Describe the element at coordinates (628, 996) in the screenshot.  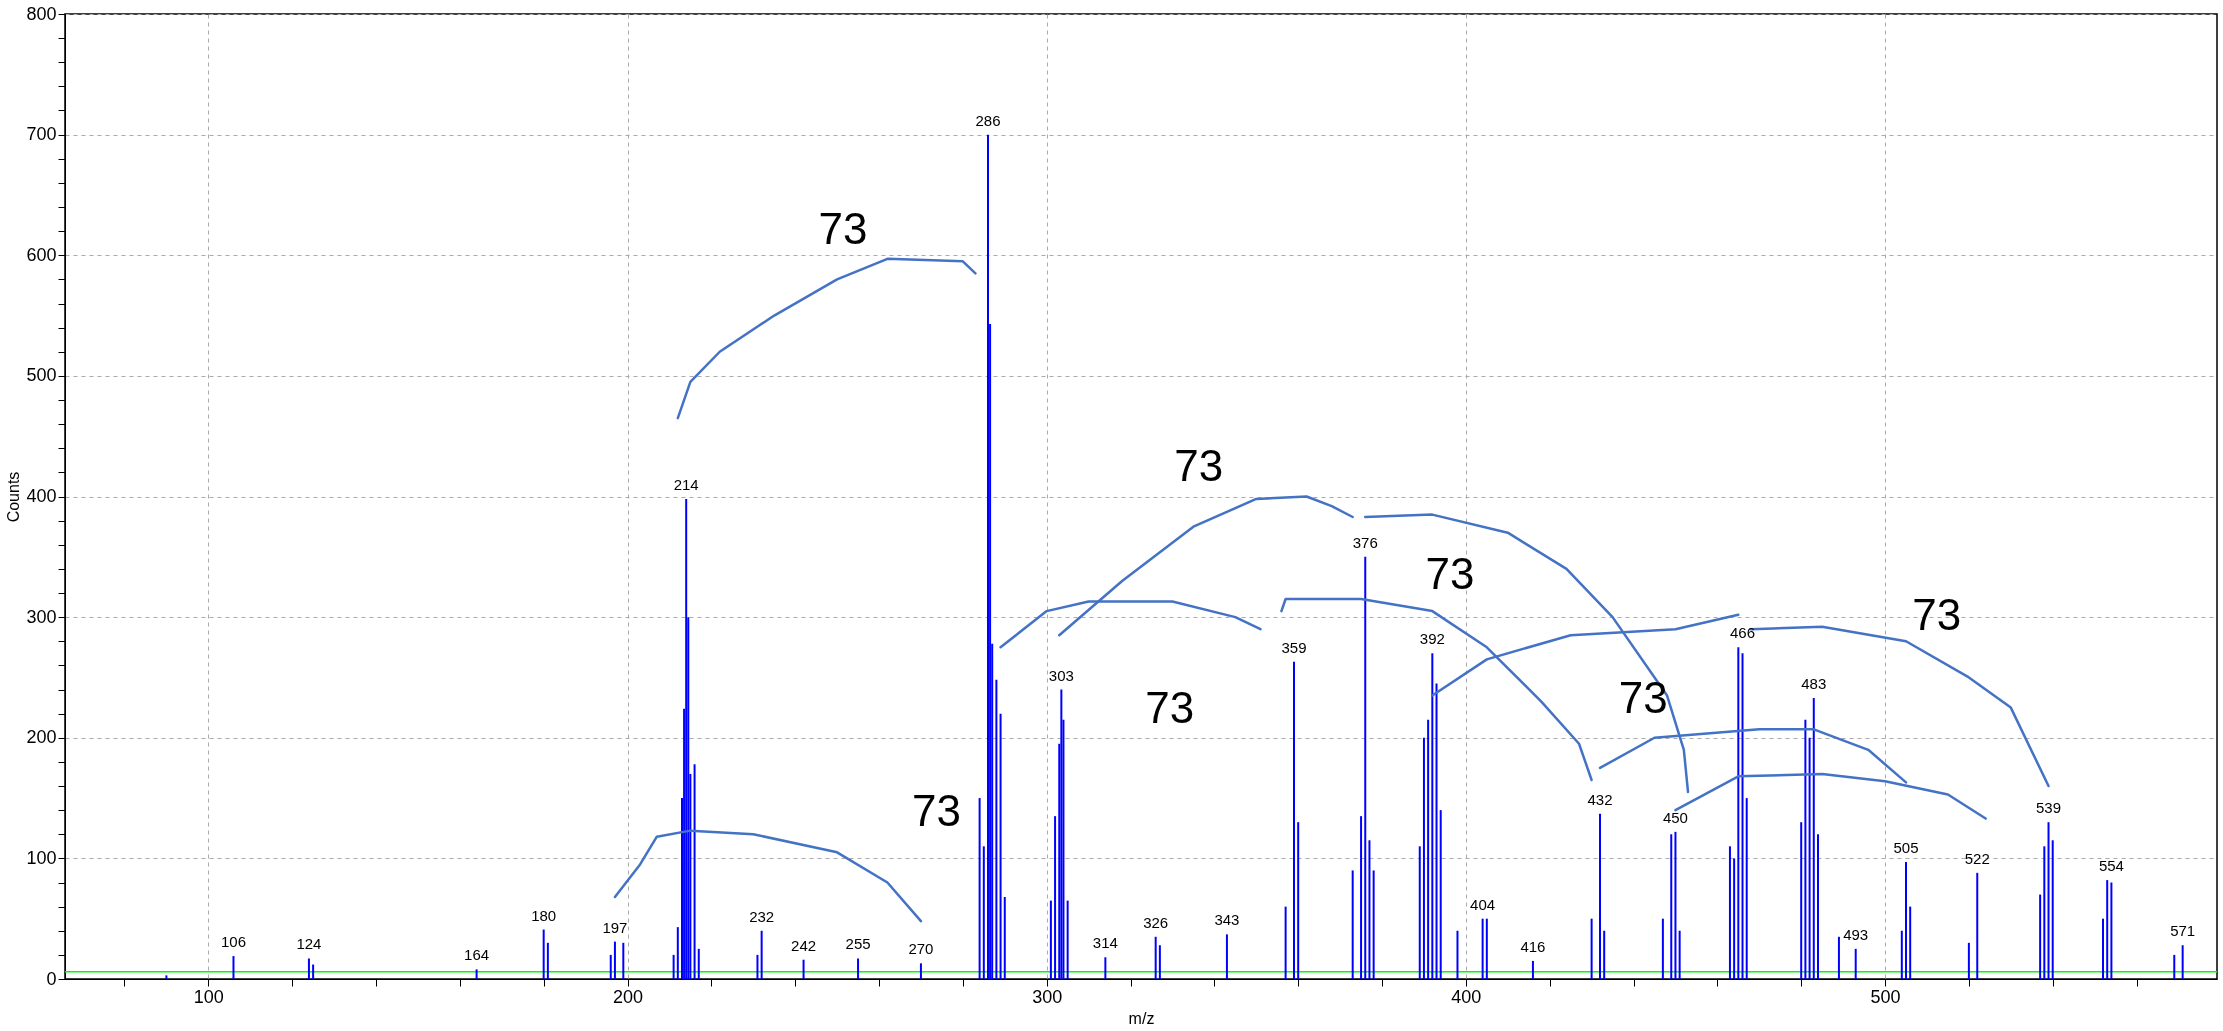
I see `x-tick-label: 200` at that location.